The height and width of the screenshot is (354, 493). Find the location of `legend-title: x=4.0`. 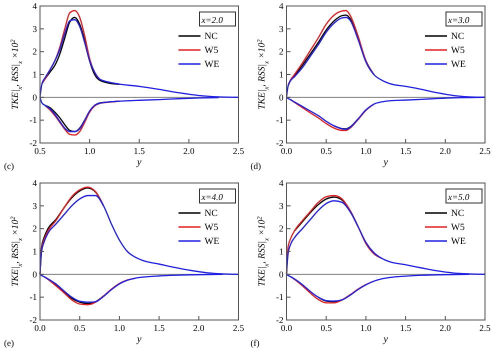

legend-title: x=4.0 is located at coordinates (212, 197).